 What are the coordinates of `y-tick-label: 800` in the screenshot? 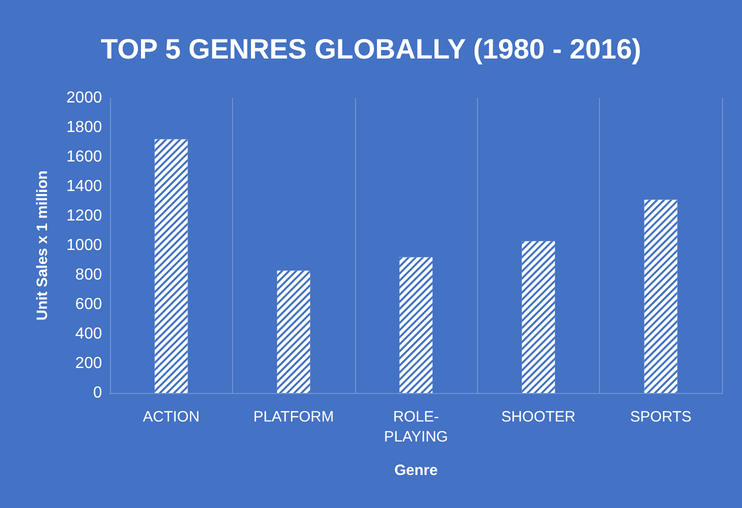 It's located at (88, 275).